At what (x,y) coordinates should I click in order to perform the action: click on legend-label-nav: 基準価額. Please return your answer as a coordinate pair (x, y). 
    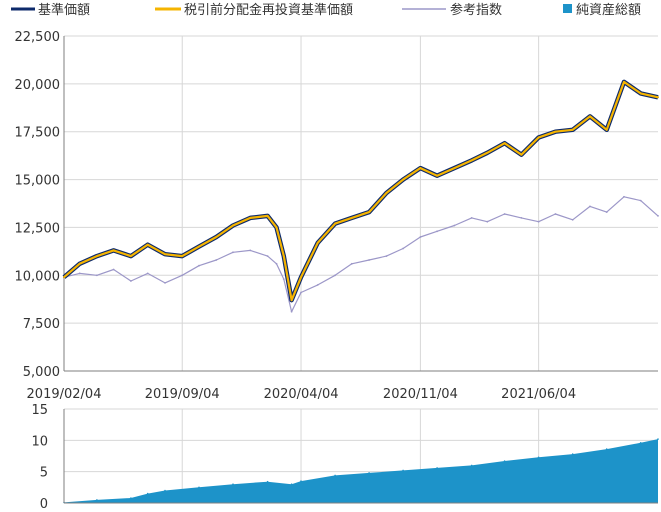
    Looking at the image, I should click on (64, 10).